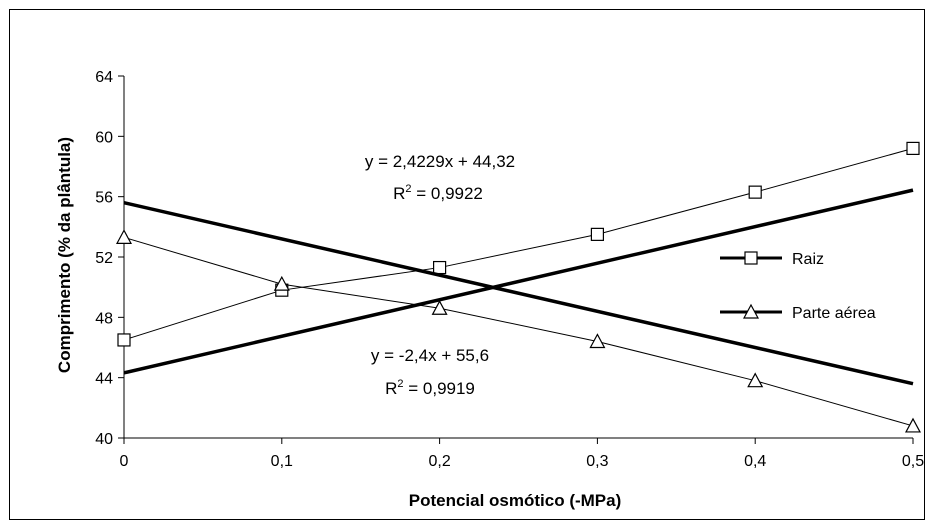 The width and height of the screenshot is (934, 525). Describe the element at coordinates (597, 461) in the screenshot. I see `x-tick-label: 0,3` at that location.